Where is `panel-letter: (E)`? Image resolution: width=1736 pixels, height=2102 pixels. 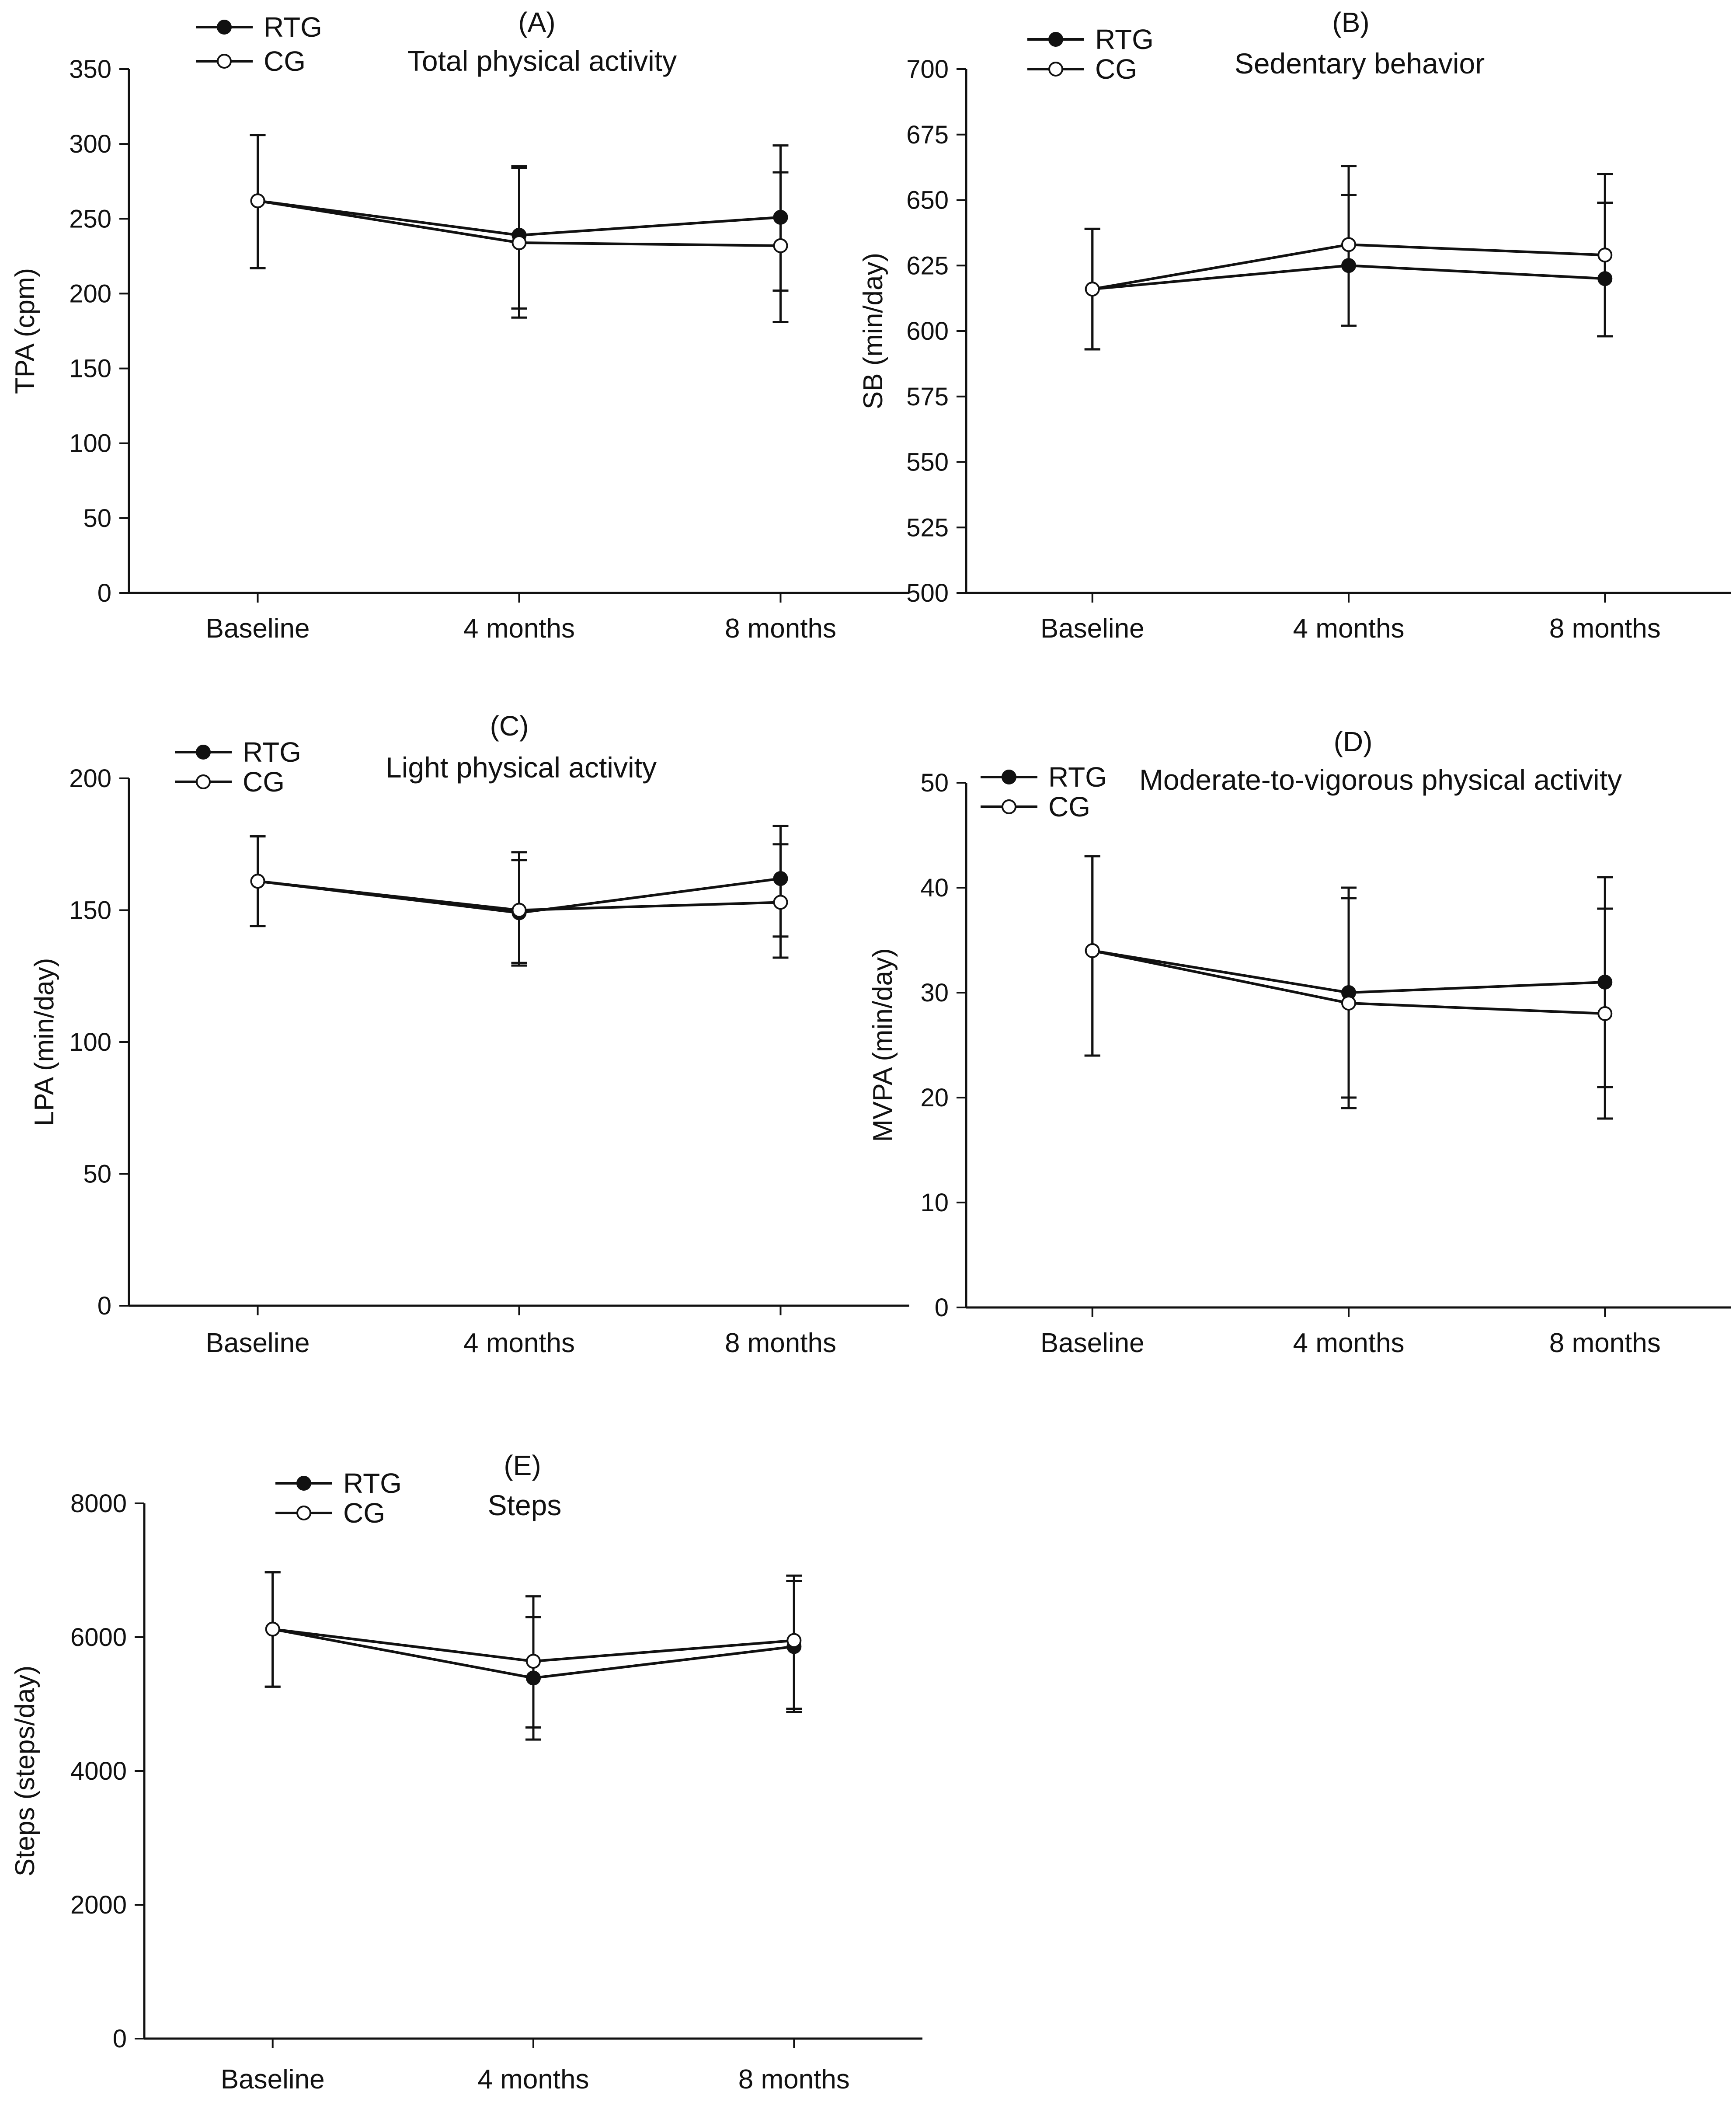 panel-letter: (E) is located at coordinates (522, 1465).